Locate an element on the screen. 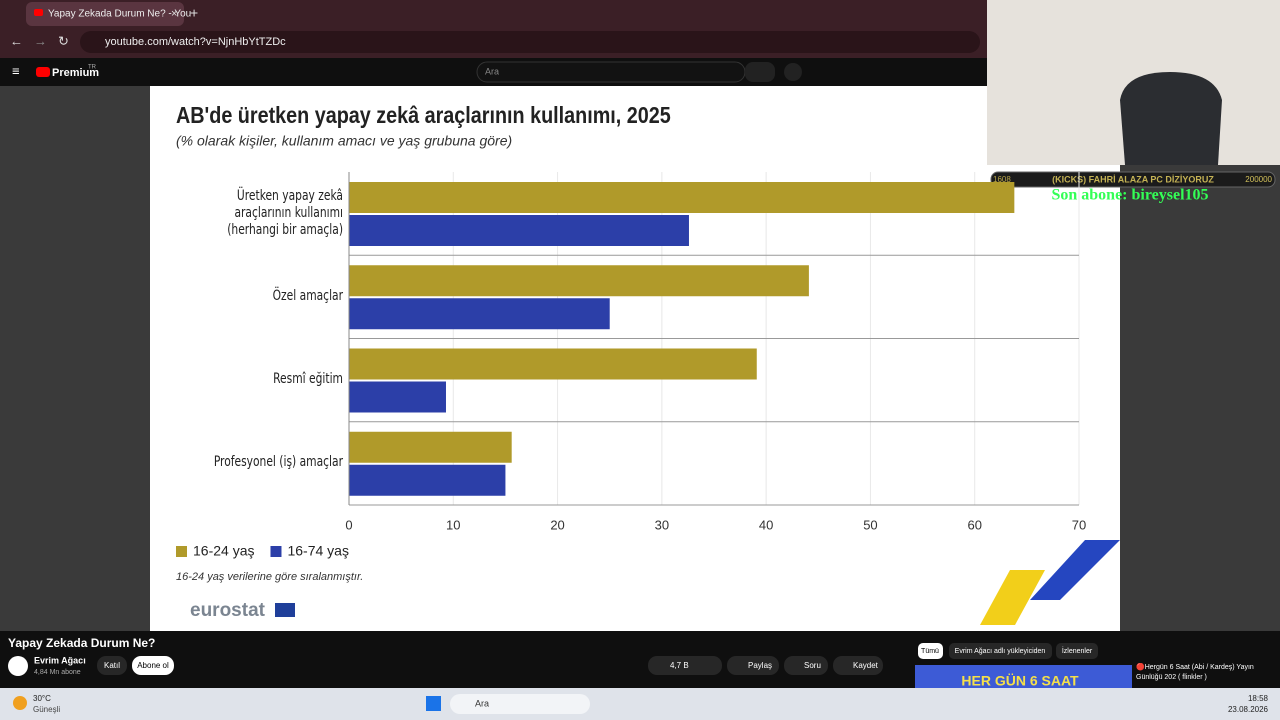 This screenshot has width=1280, height=720. channel-name: Evrim Ağacı is located at coordinates (60, 660).